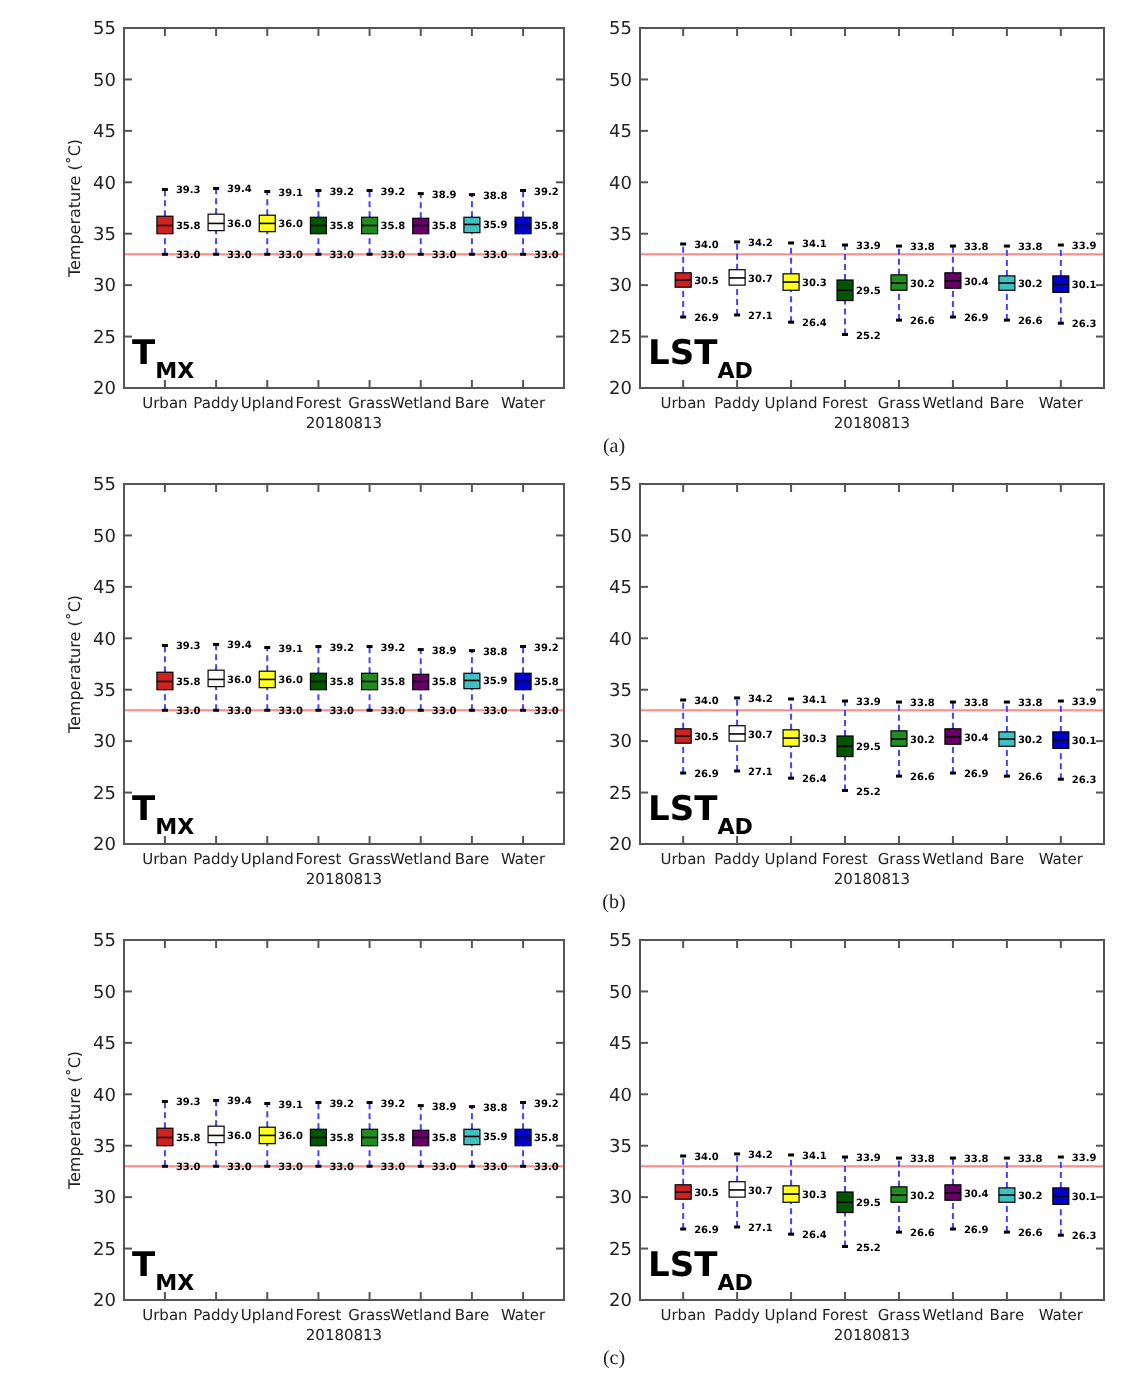 The width and height of the screenshot is (1122, 1398). What do you see at coordinates (614, 1359) in the screenshot?
I see `text: (c)` at bounding box center [614, 1359].